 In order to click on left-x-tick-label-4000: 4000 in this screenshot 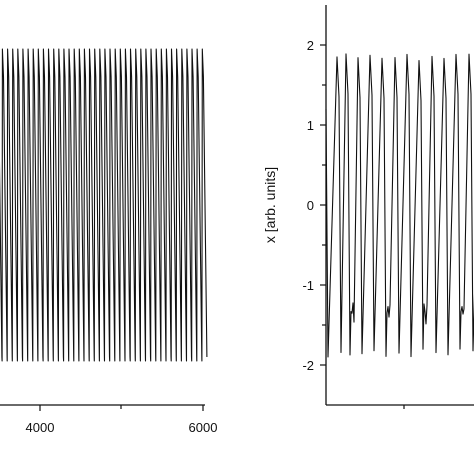, I will do `click(40, 427)`.